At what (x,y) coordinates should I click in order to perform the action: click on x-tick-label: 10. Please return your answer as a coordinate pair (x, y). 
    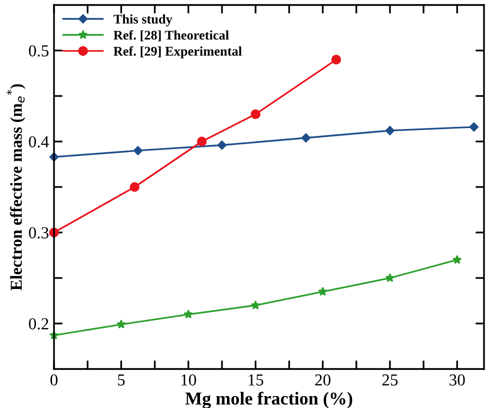
    Looking at the image, I should click on (189, 380).